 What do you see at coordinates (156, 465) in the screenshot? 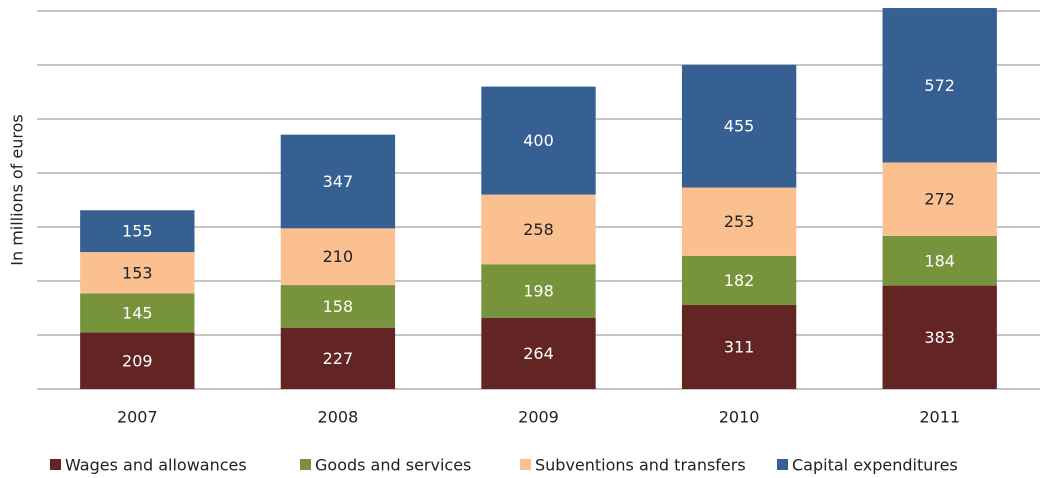
I see `legend-label: Wages and allowances` at bounding box center [156, 465].